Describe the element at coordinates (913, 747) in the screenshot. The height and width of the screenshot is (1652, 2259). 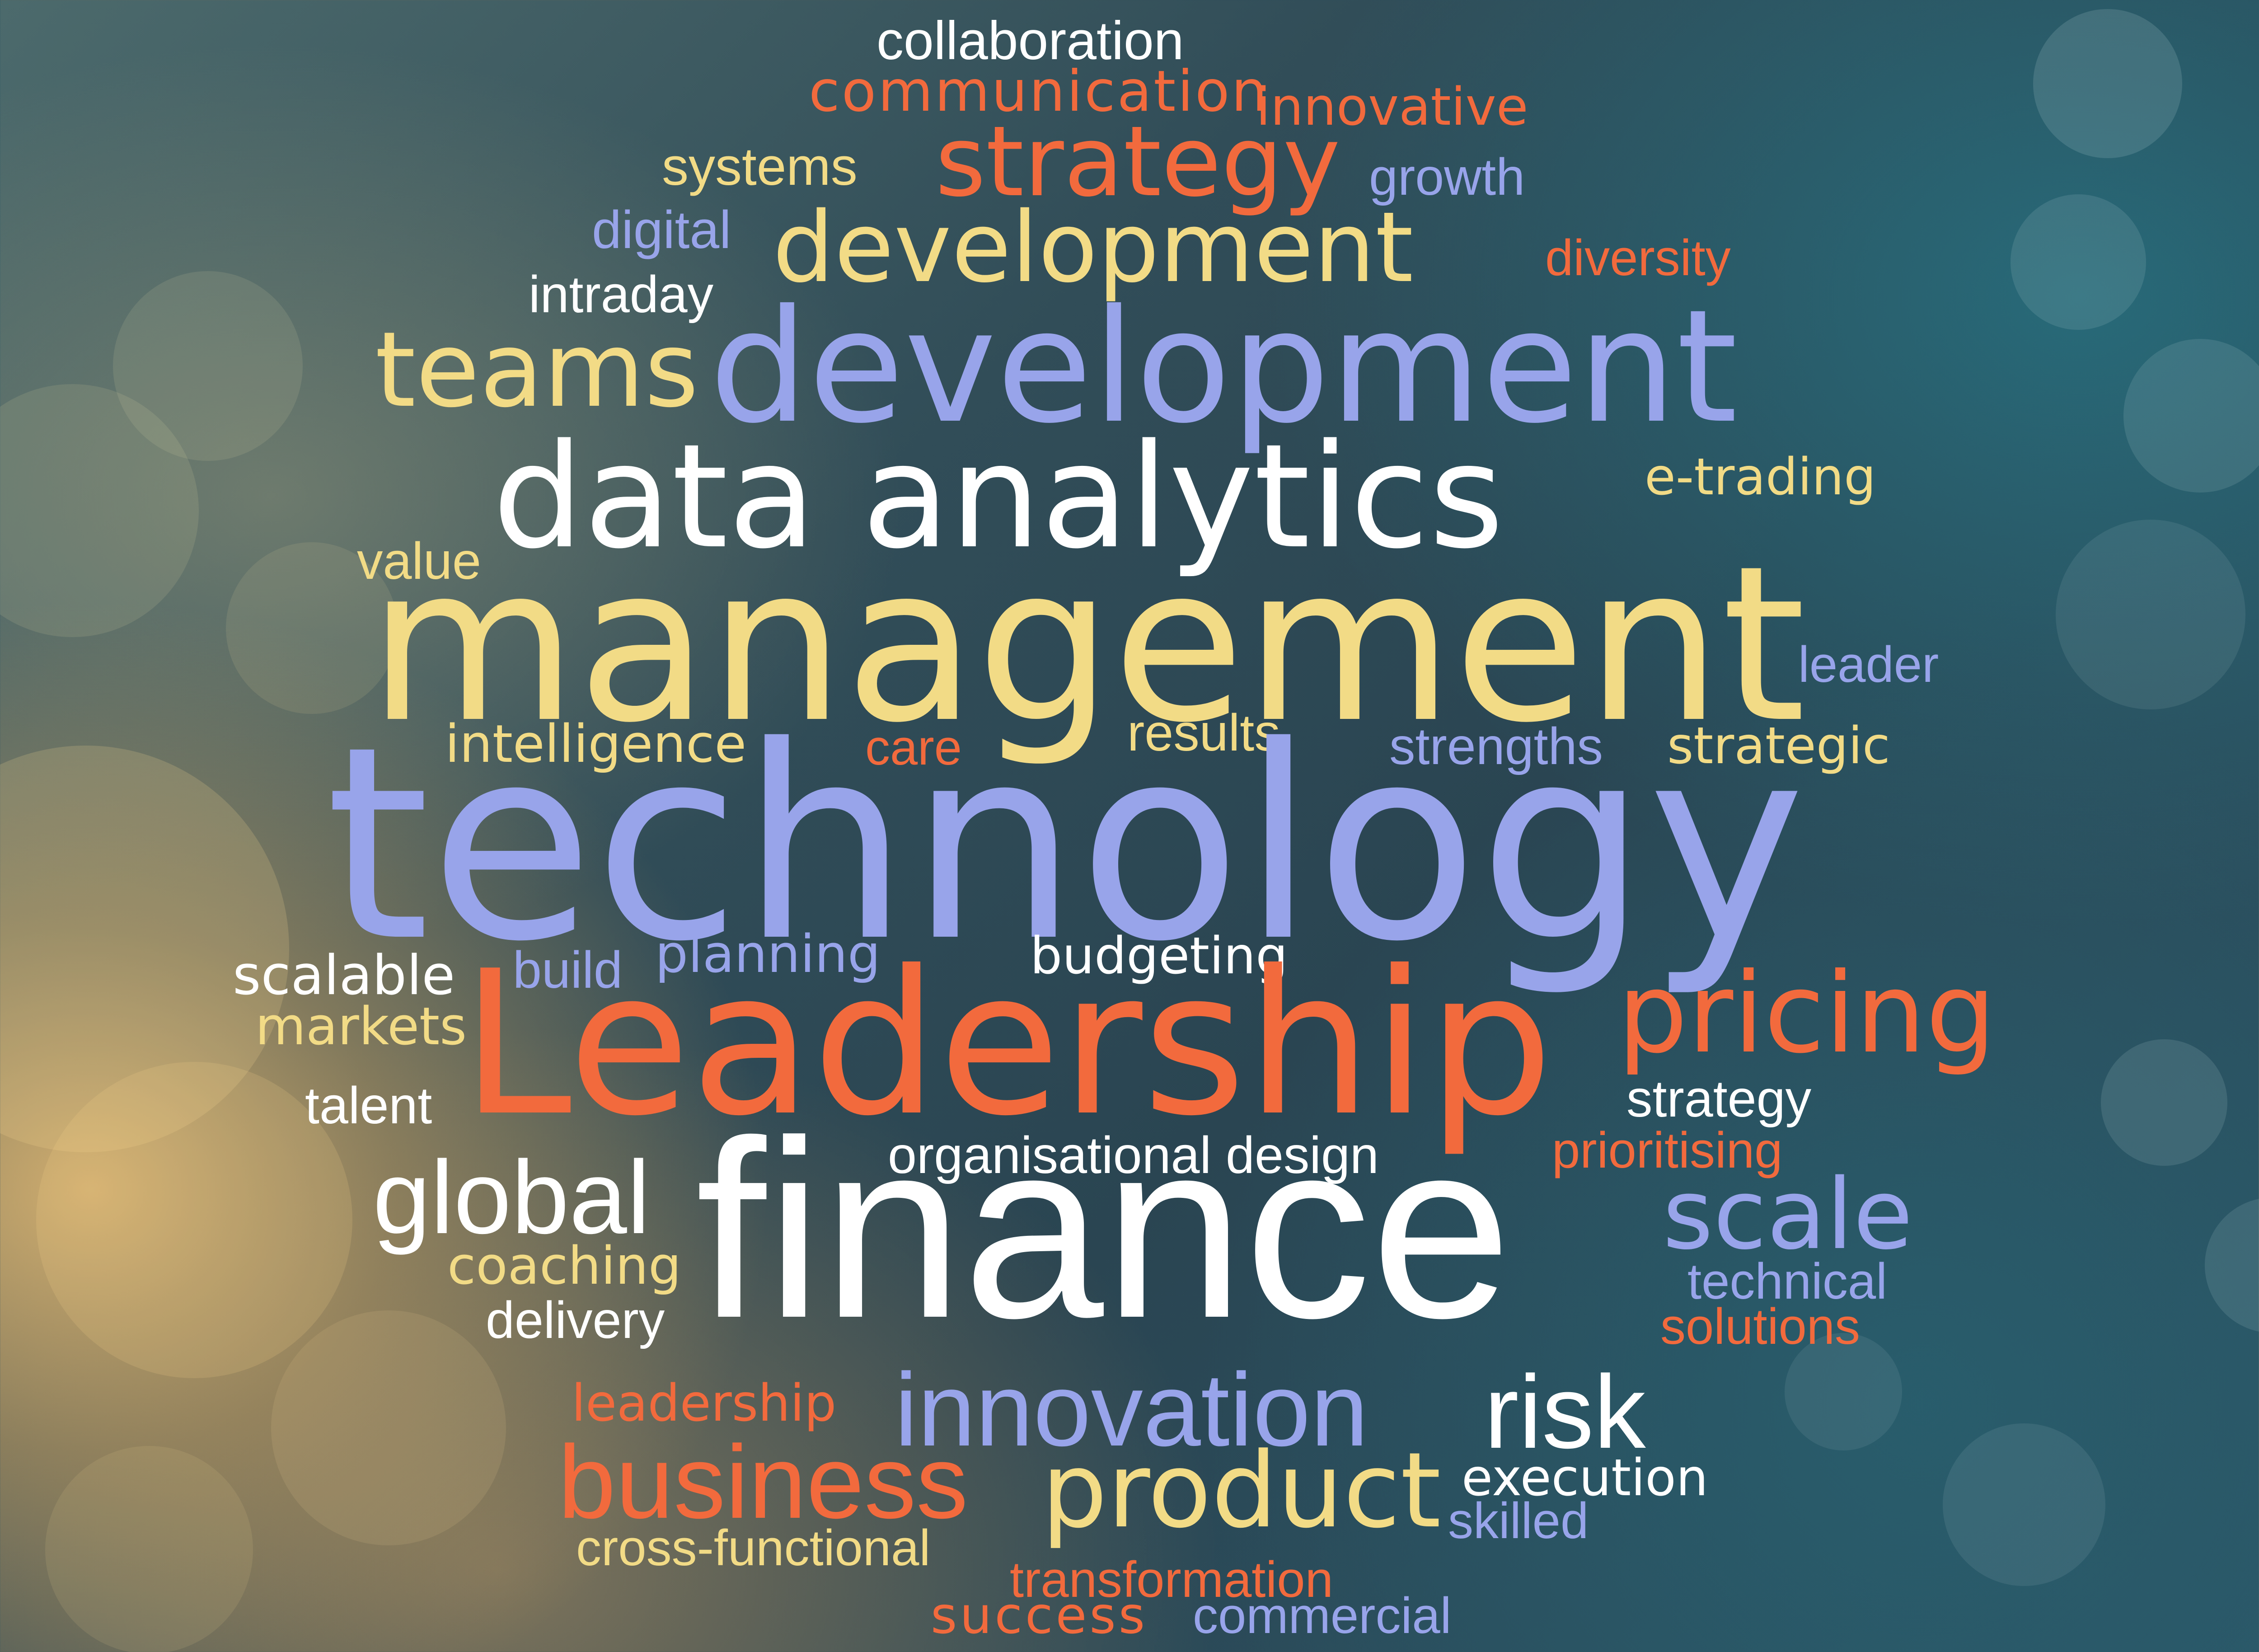
I see `word-care: care` at that location.